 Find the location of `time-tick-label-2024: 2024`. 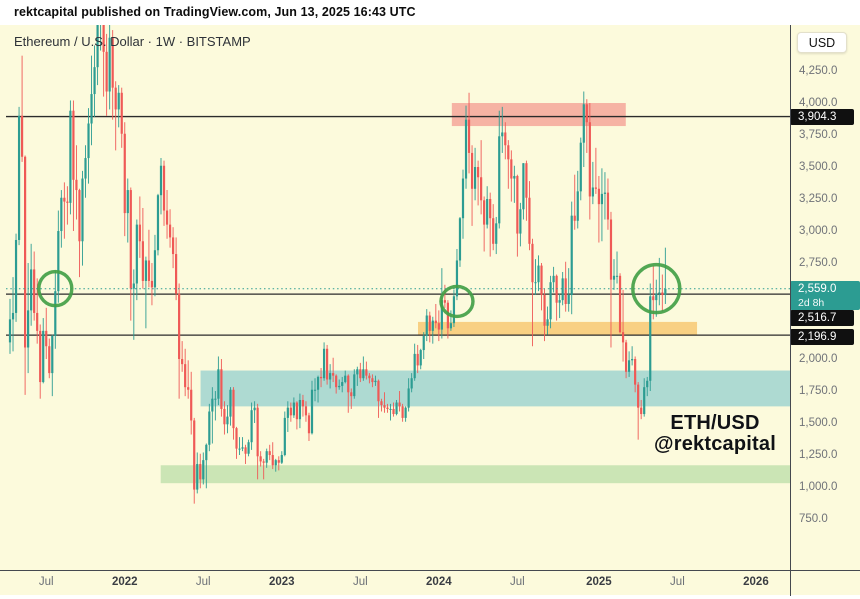

time-tick-label-2024: 2024 is located at coordinates (439, 582).